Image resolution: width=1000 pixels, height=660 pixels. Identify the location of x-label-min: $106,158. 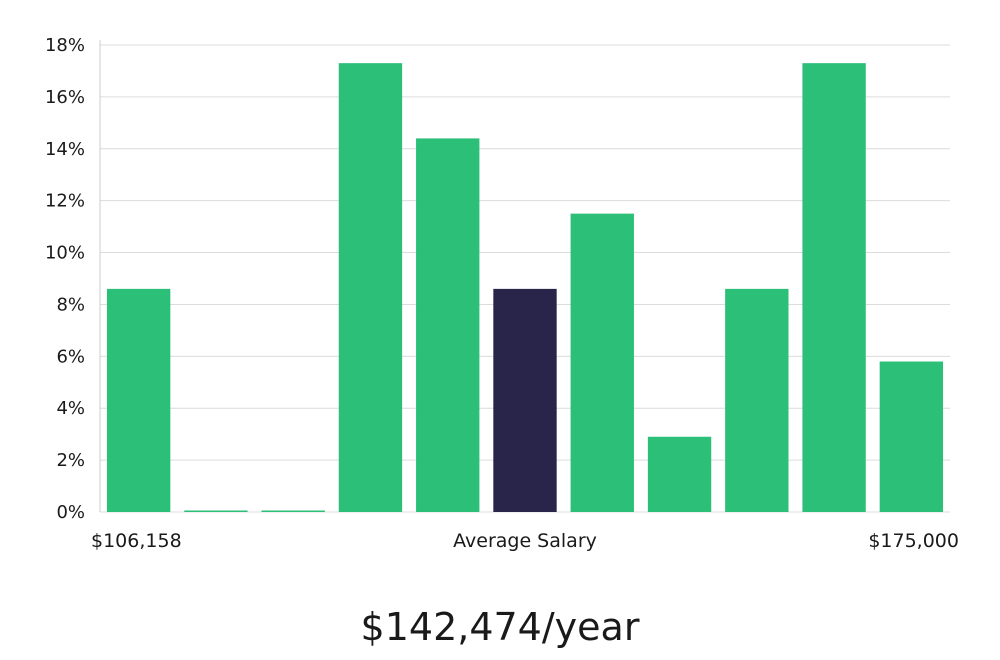
(136, 541).